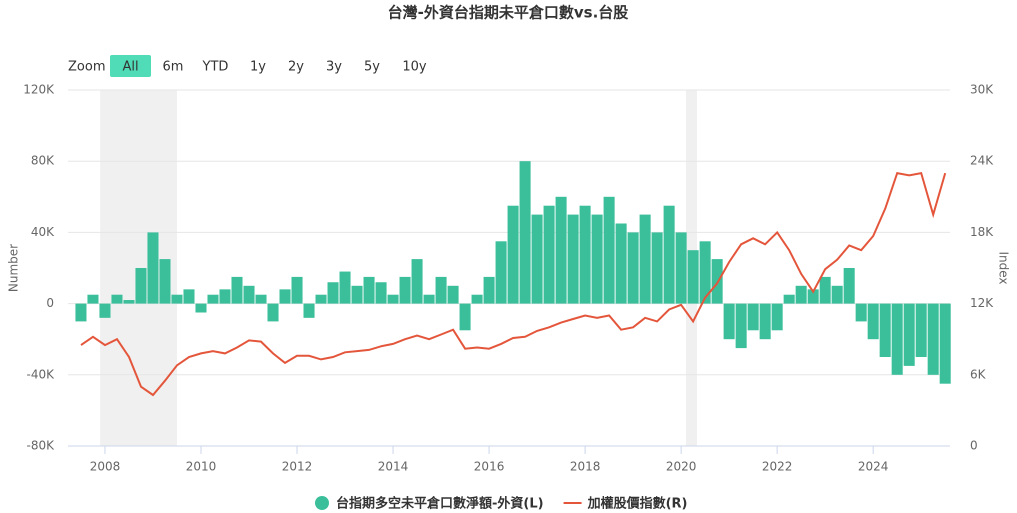  Describe the element at coordinates (777, 467) in the screenshot. I see `x-tick-label: 2022` at that location.